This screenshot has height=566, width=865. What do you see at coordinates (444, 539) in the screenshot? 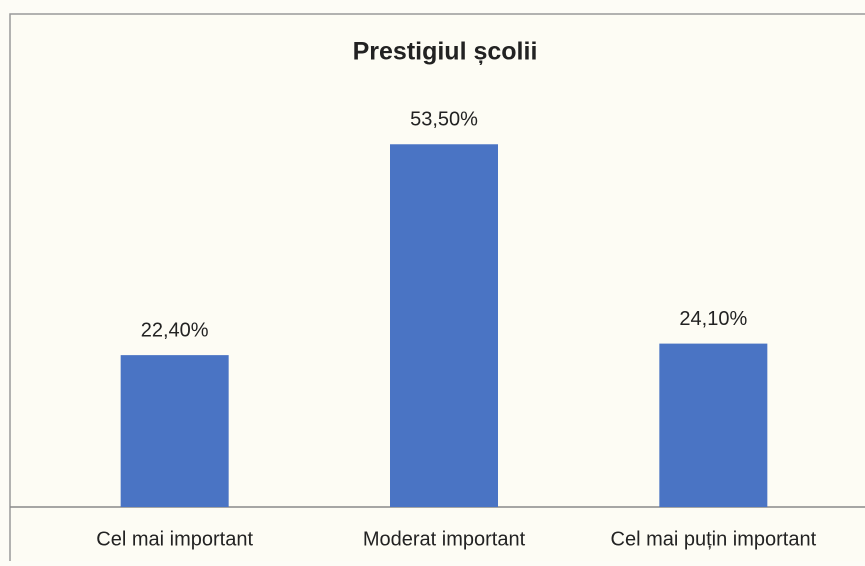
I see `x-tick-label: Moderat important` at bounding box center [444, 539].